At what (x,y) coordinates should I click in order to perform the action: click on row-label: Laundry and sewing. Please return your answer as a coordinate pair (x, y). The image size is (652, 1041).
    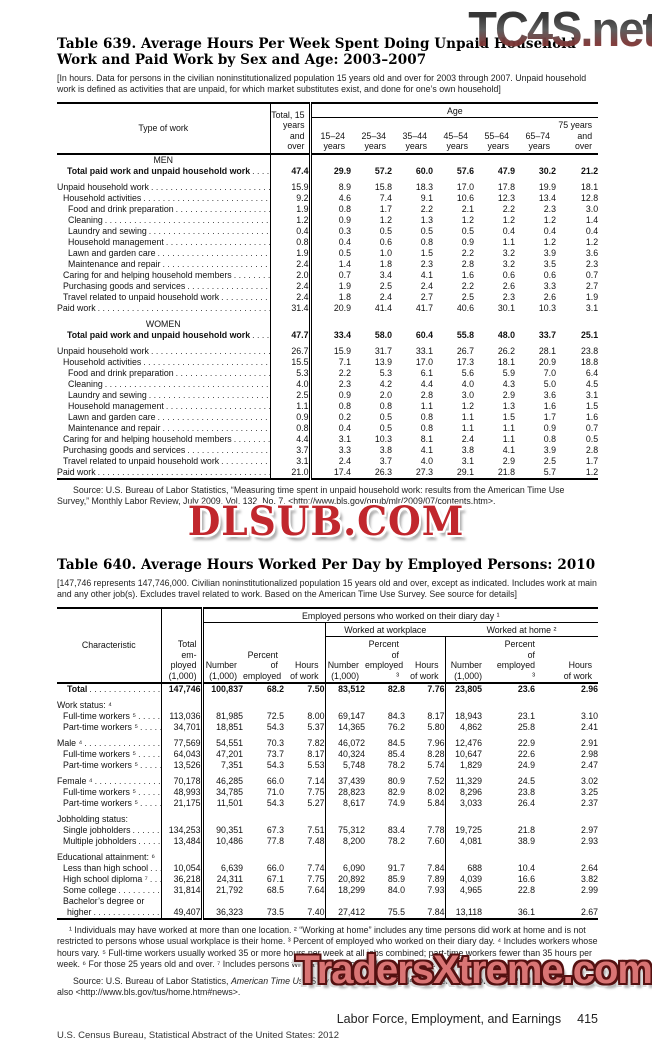
    Looking at the image, I should click on (164, 395).